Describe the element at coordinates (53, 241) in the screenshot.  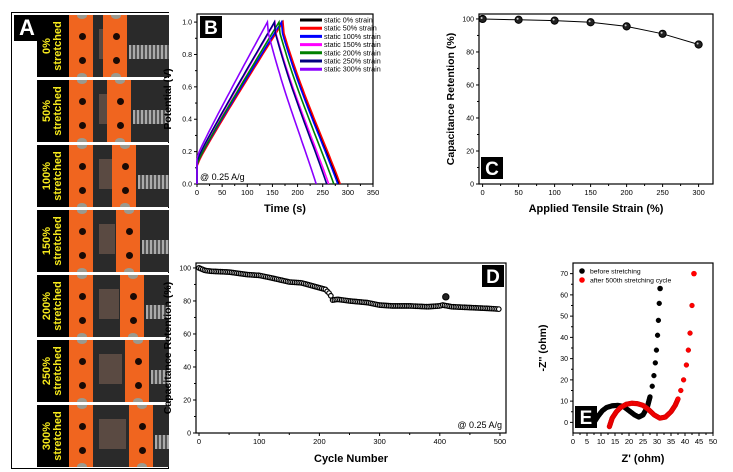
I see `strain-caption: 150% stretched` at that location.